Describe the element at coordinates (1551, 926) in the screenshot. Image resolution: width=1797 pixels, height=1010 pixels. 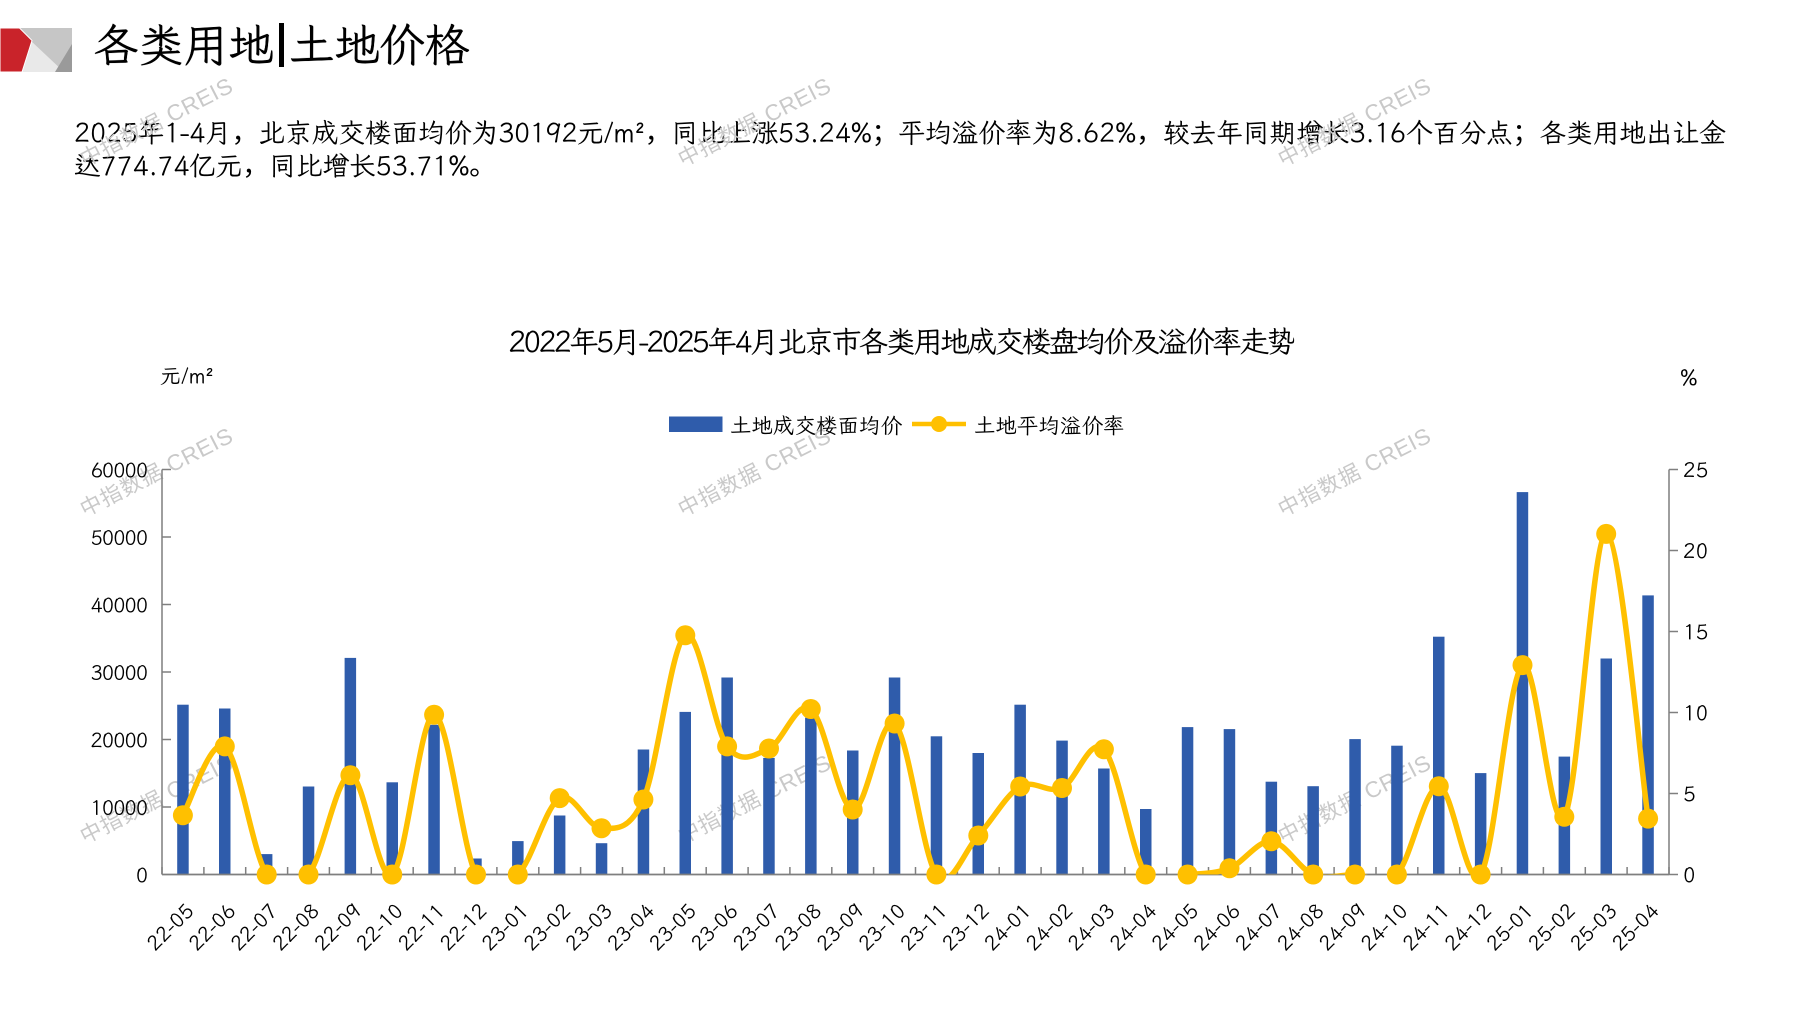
I see `svg-text: 25-02` at that location.